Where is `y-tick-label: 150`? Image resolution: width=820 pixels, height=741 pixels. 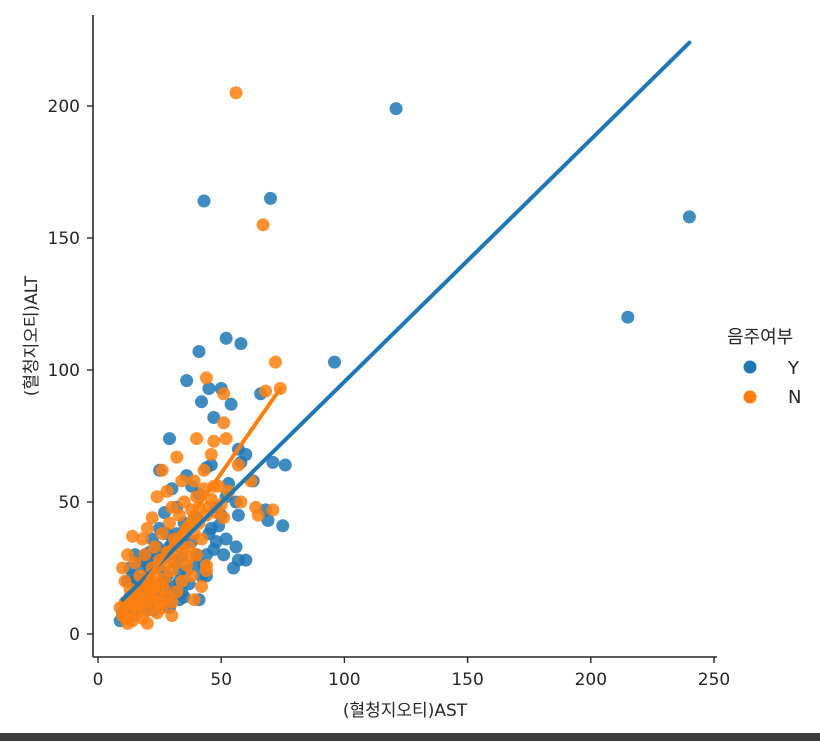 y-tick-label: 150 is located at coordinates (64, 239).